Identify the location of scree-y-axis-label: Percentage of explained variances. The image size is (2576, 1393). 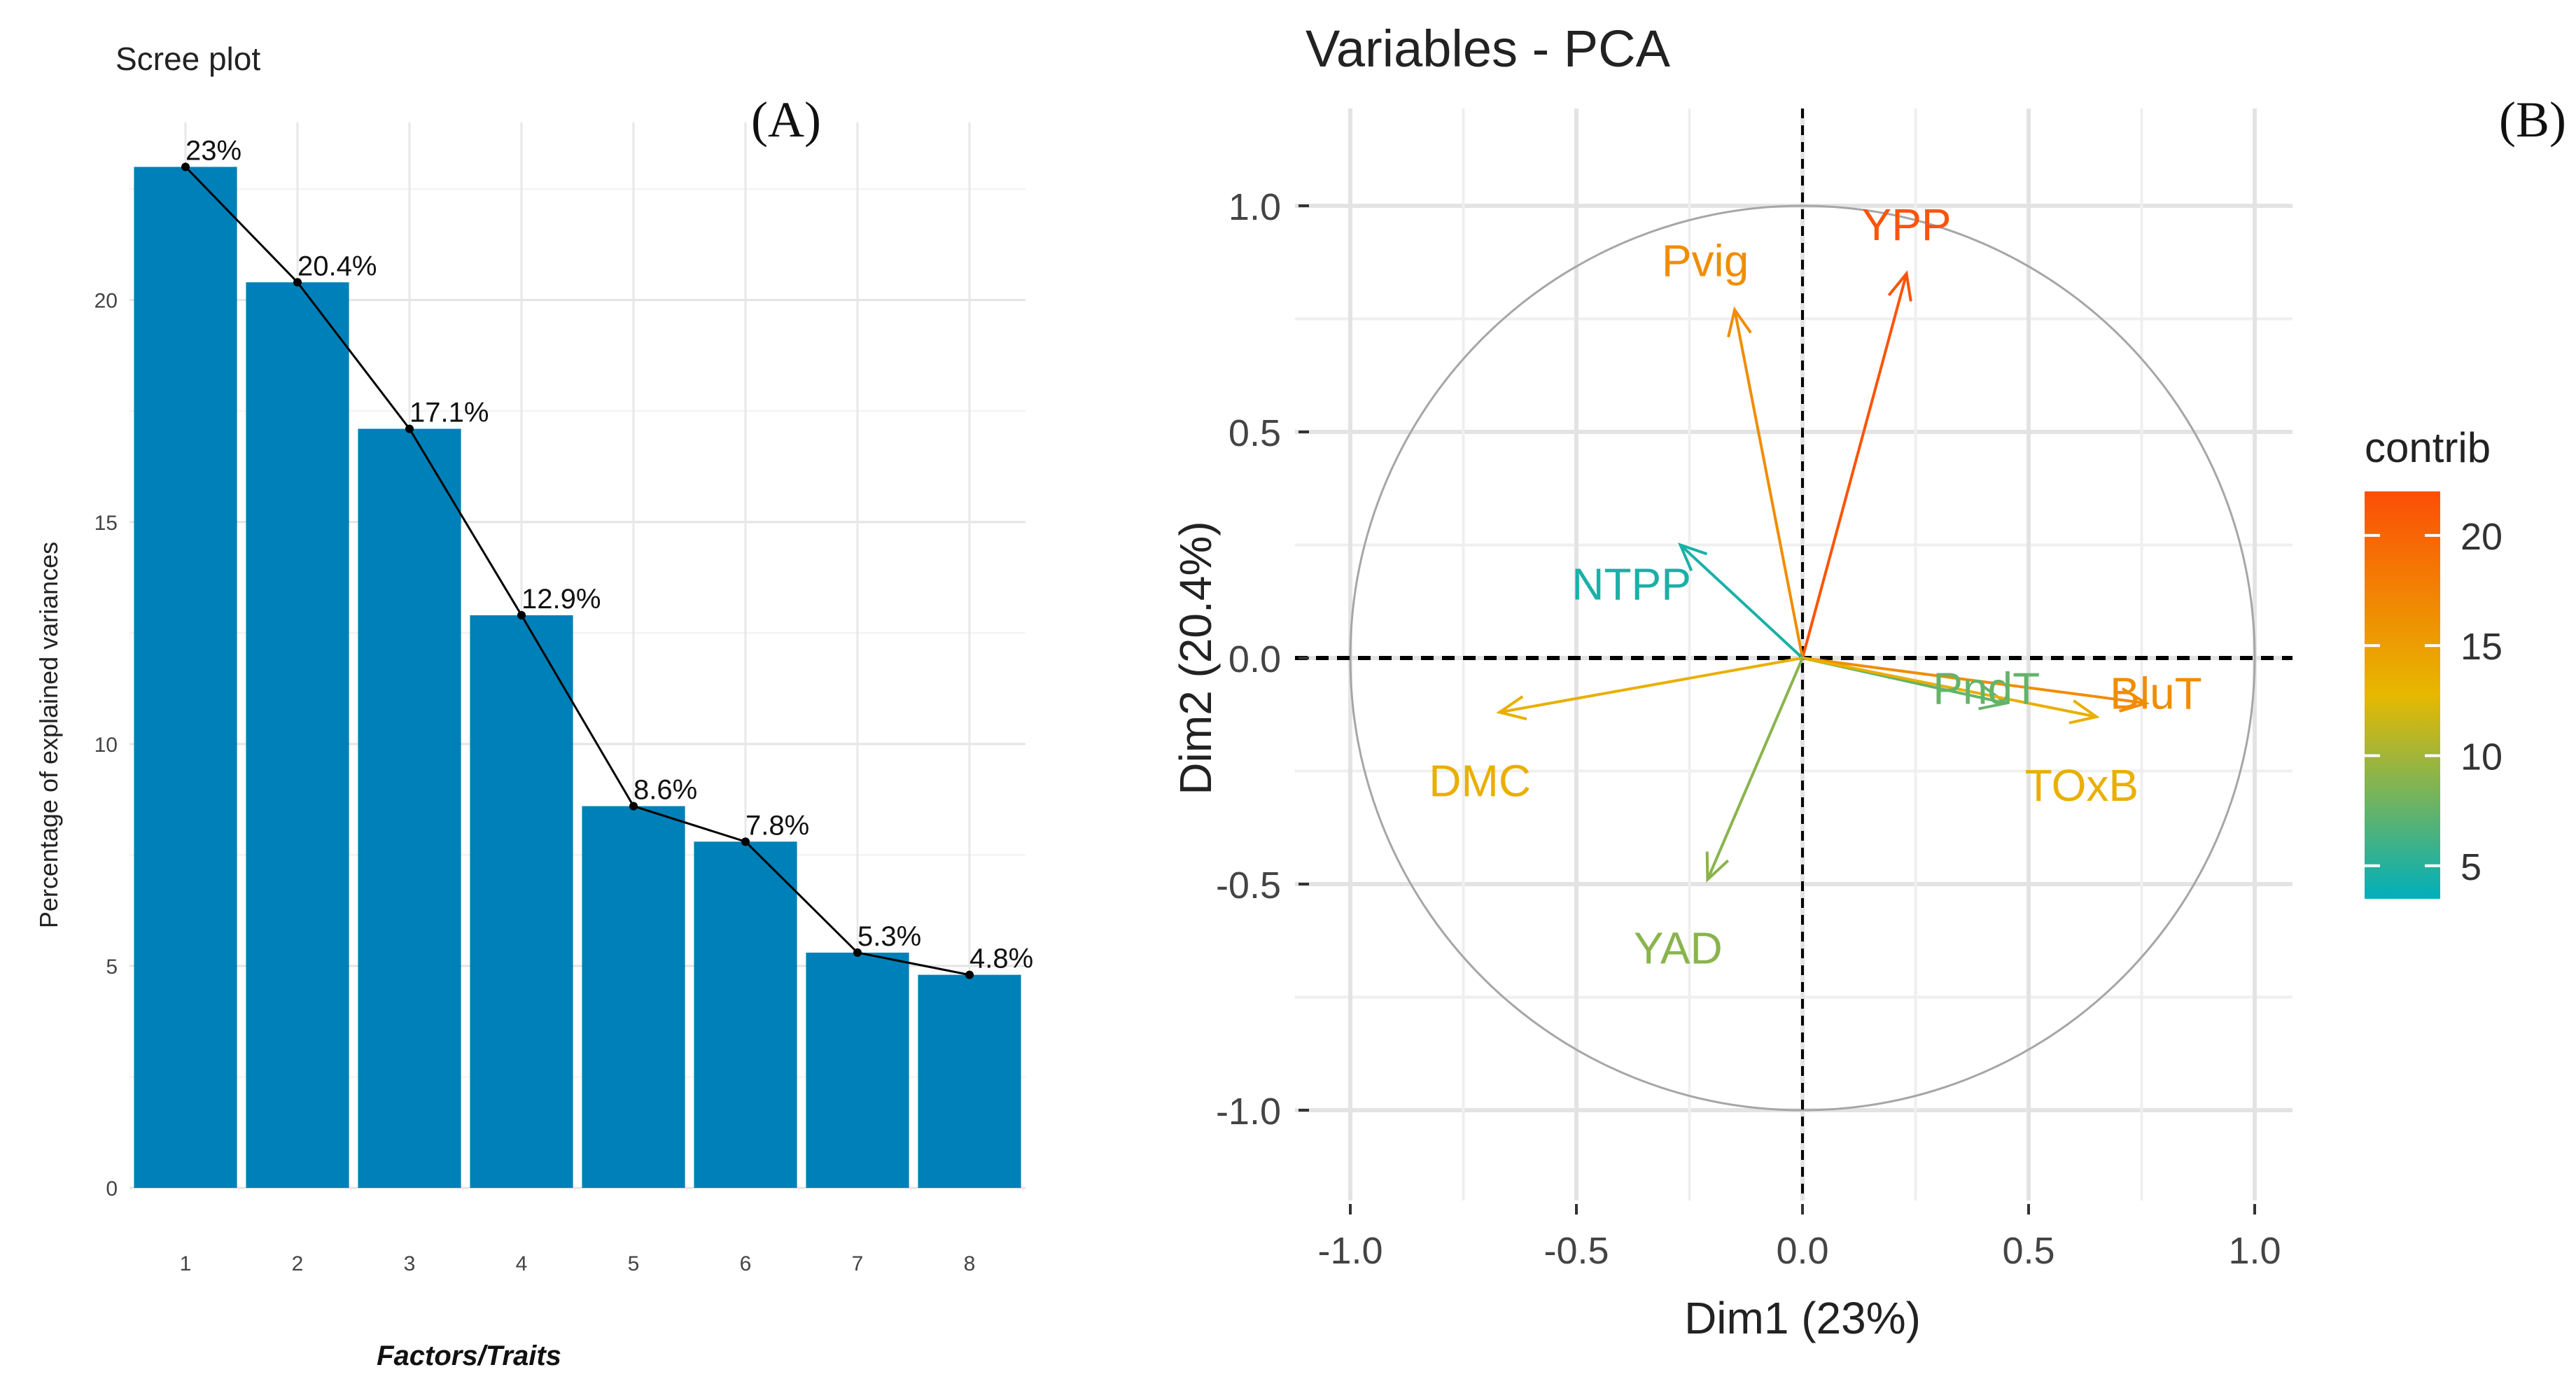
(48, 735).